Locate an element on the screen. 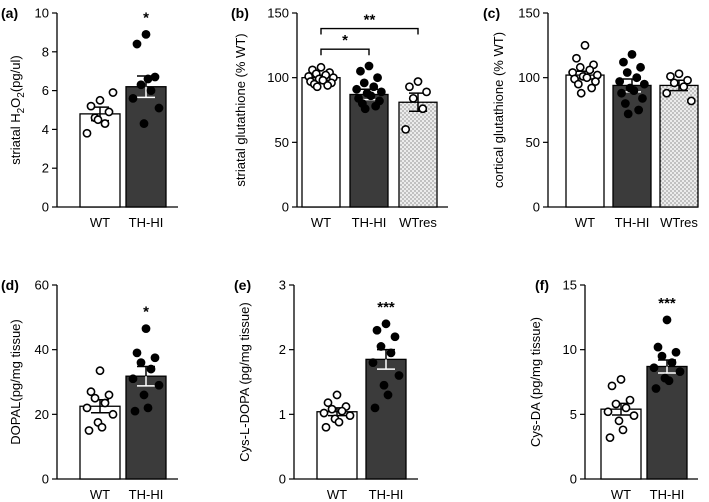  y-tick-label: 6 is located at coordinates (45, 90).